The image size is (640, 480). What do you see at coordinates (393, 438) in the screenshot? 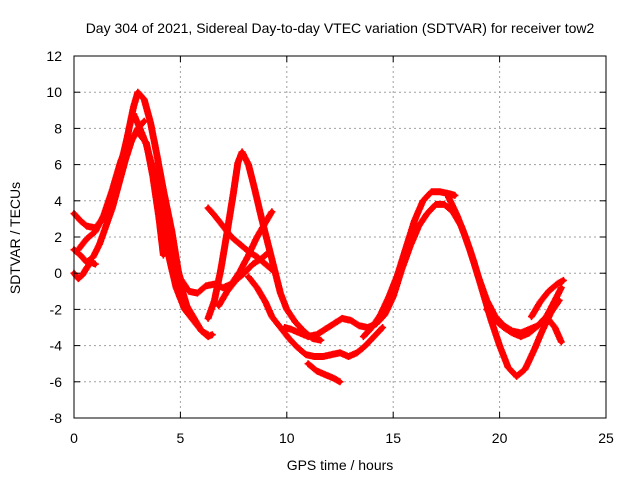
I see `x-tick-label: 15` at bounding box center [393, 438].